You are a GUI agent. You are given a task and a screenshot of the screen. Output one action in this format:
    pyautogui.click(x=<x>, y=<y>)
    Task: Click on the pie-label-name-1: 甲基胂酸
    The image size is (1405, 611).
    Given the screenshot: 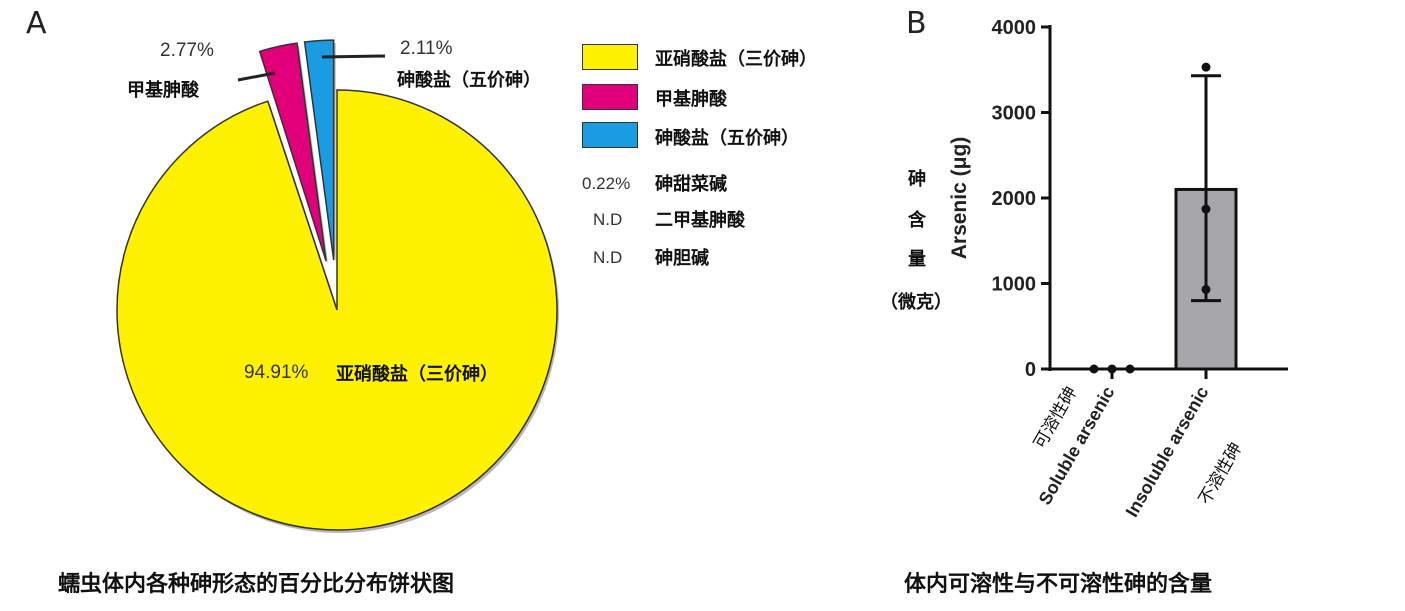 What is the action you would take?
    pyautogui.click(x=163, y=90)
    